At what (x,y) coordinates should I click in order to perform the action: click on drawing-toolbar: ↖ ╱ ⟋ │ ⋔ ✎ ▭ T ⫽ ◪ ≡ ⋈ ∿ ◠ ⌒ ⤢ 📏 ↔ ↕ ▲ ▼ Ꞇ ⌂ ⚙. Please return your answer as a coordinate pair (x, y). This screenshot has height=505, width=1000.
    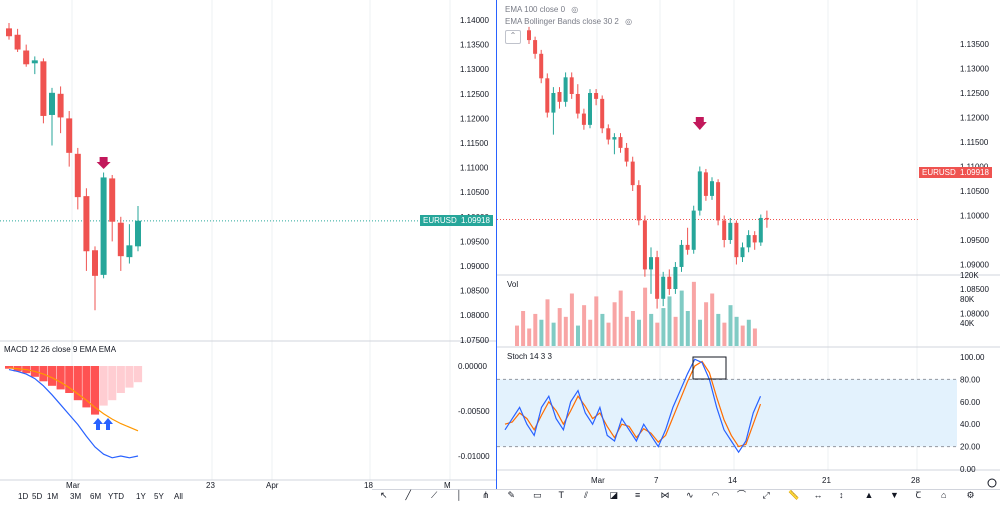
    Looking at the image, I should click on (686, 495).